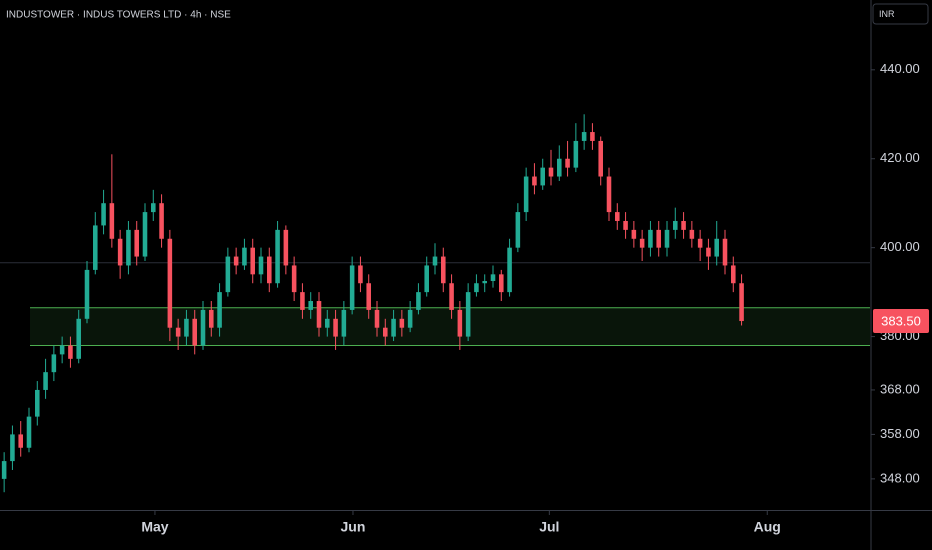 The width and height of the screenshot is (932, 550). I want to click on last-price-label: 383.50, so click(901, 320).